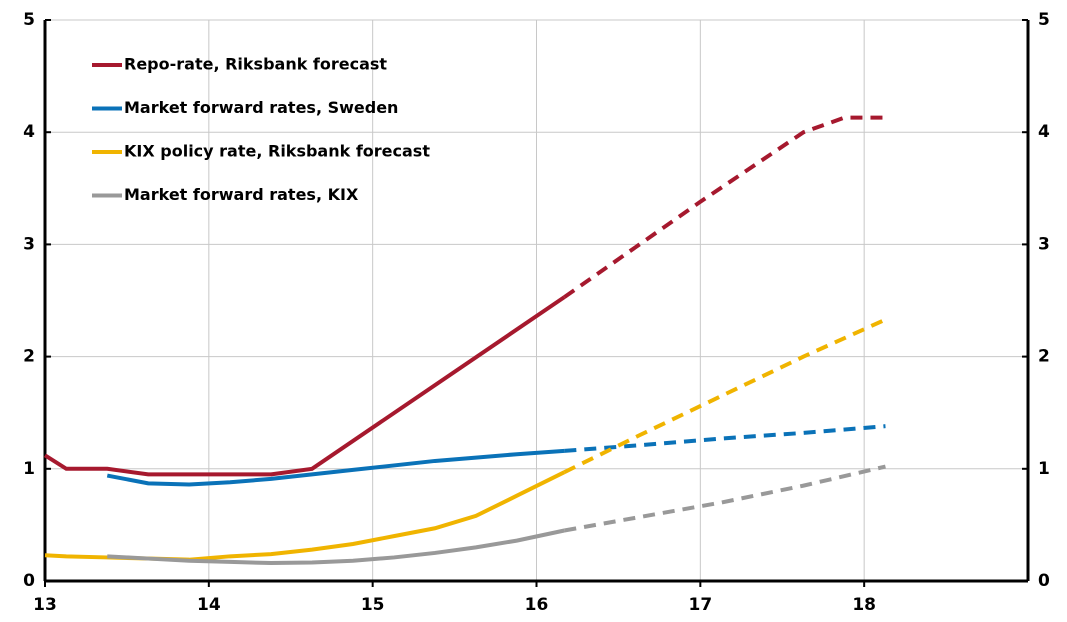 Image resolution: width=1067 pixels, height=622 pixels. Describe the element at coordinates (261, 107) in the screenshot. I see `legend-label: Market forward rates, Sweden` at that location.